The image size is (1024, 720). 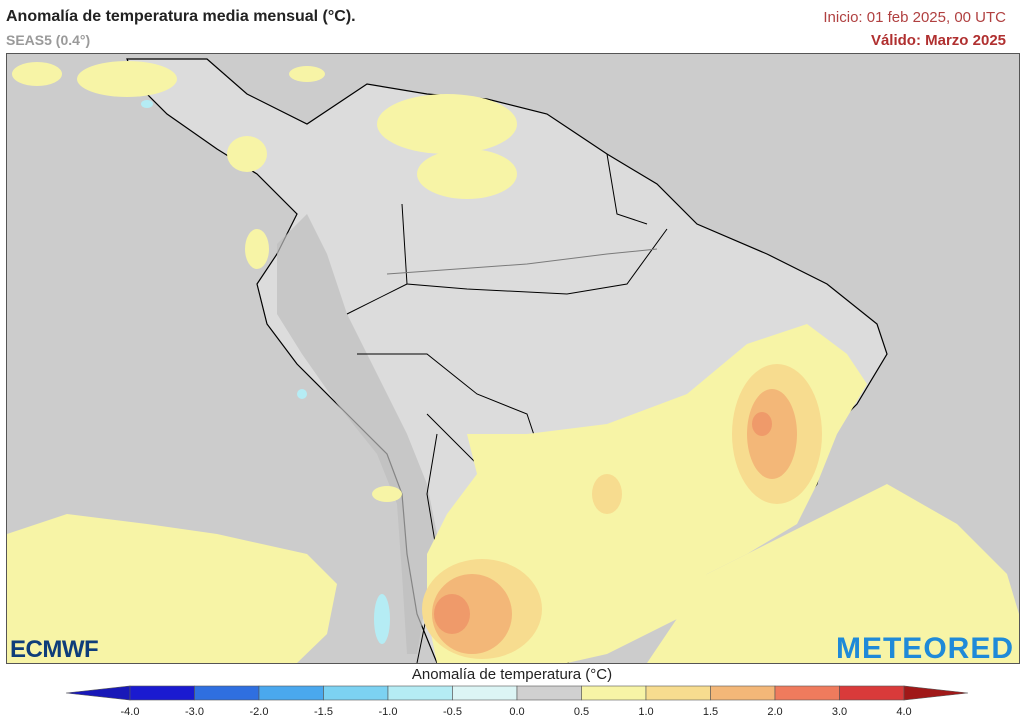 What do you see at coordinates (914, 17) in the screenshot?
I see `init-date: Inicio: 01 feb 2025, 00 UTC` at bounding box center [914, 17].